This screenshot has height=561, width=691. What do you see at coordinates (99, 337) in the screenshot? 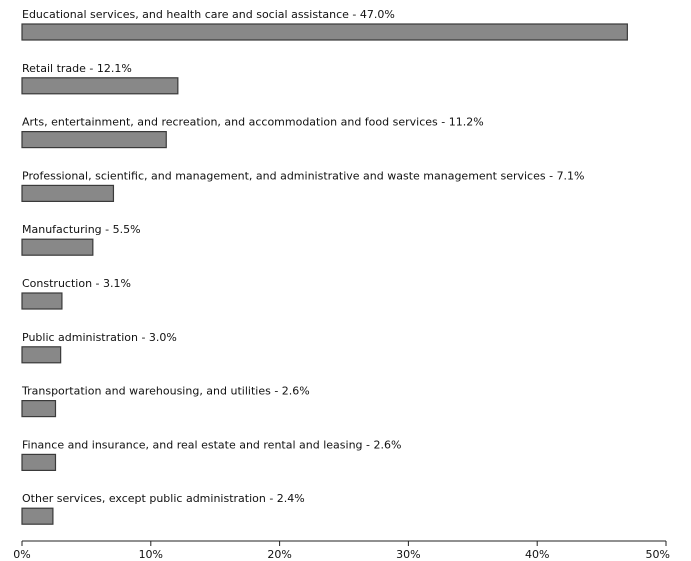
I see `bar-label: Public administration - 3.0%` at bounding box center [99, 337].